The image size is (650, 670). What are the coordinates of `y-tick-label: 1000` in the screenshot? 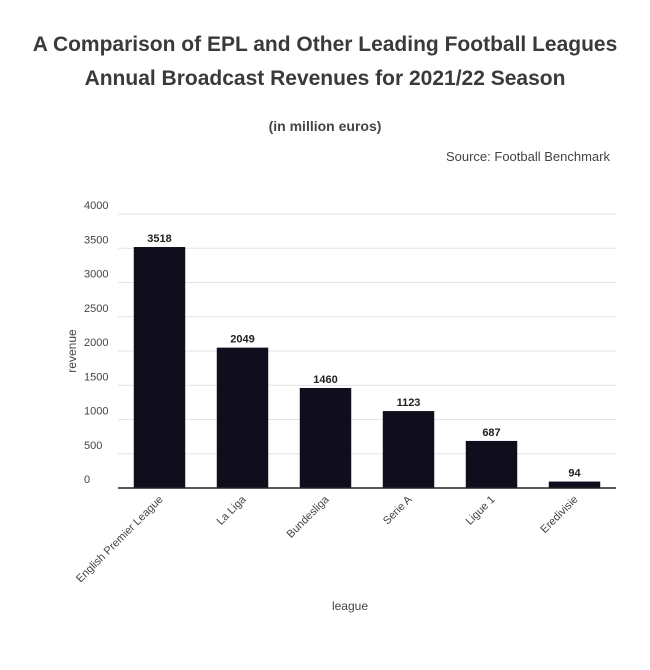 It's located at (96, 412).